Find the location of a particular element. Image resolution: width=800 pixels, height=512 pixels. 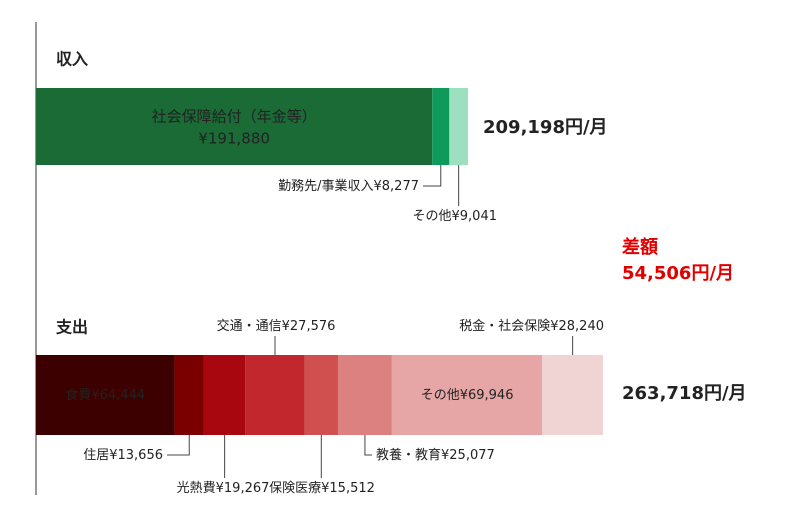

segment-name: 税金・社会保険 is located at coordinates (504, 326).